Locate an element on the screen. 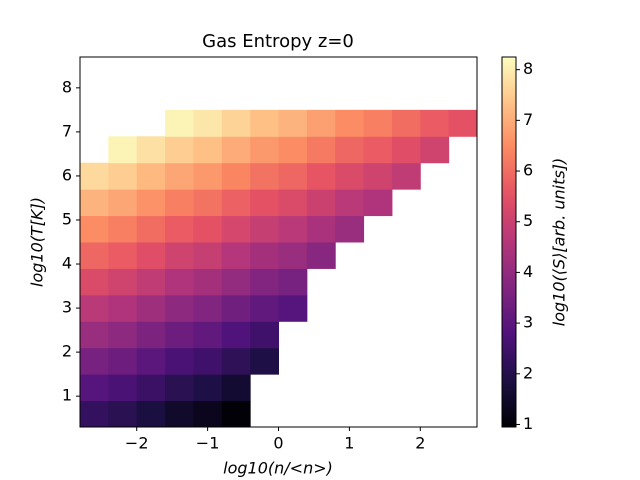 This screenshot has width=640, height=480. y-tick-label: 2 is located at coordinates (67, 351).